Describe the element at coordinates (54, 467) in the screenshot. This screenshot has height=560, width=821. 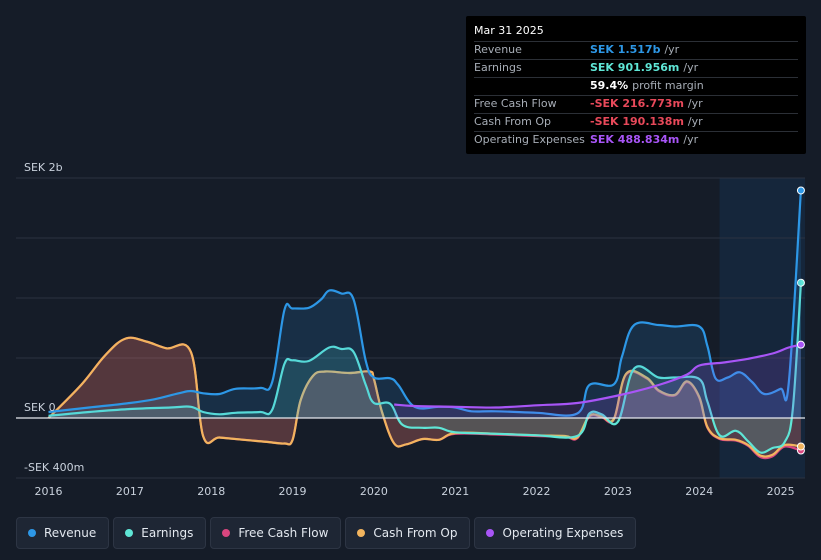
I see `y-tick-label: -SEK 400m` at that location.